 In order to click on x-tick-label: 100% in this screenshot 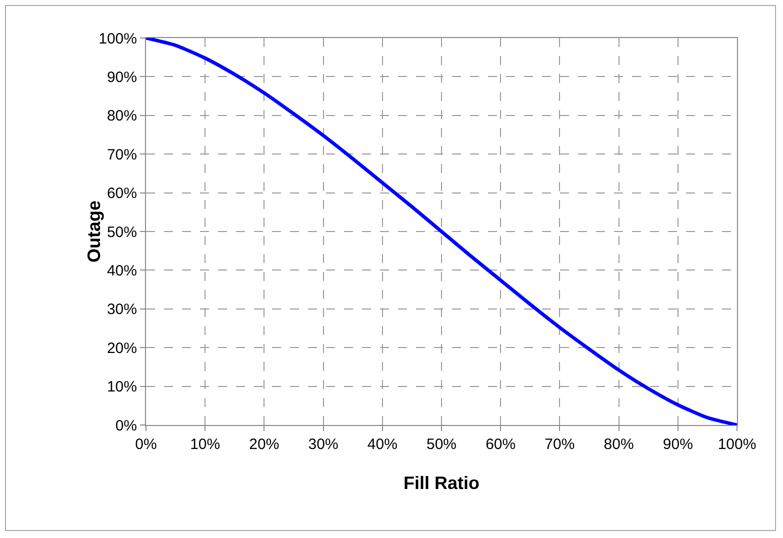, I will do `click(737, 444)`.